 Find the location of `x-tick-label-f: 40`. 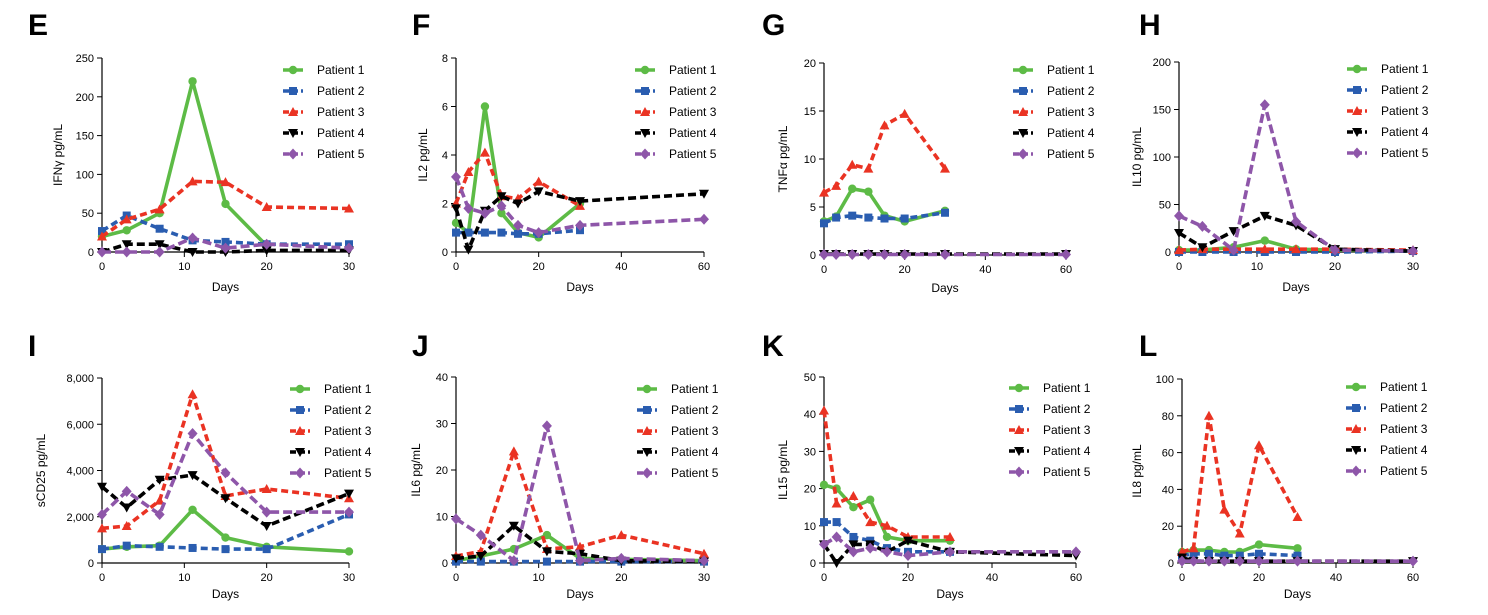

x-tick-label-f: 40 is located at coordinates (621, 267).